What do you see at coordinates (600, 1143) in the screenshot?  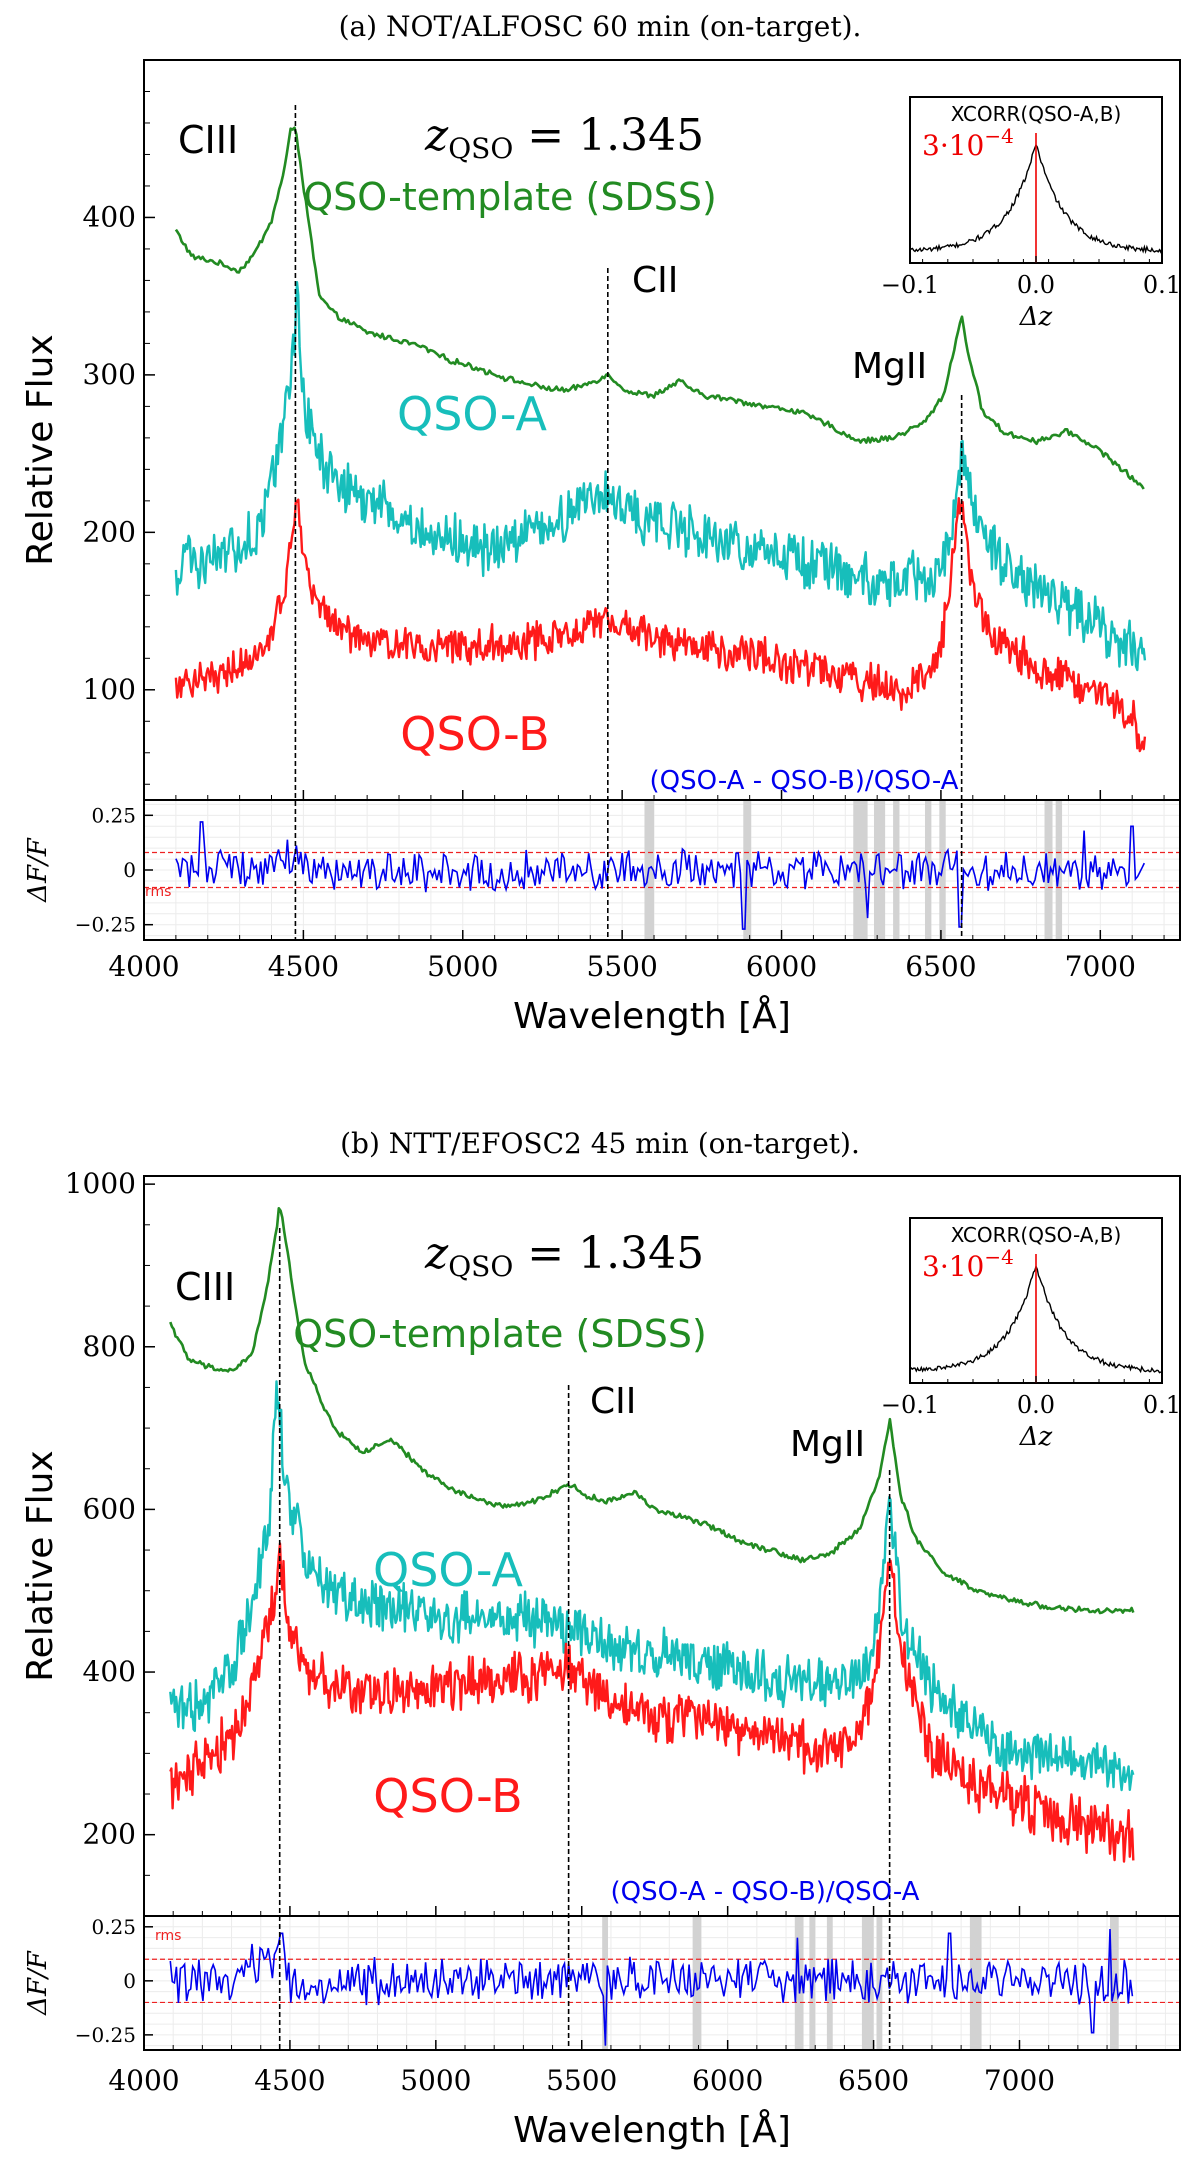 I see `panel-title: (b) NTT/EFOSC2 45 min (on-target).` at bounding box center [600, 1143].